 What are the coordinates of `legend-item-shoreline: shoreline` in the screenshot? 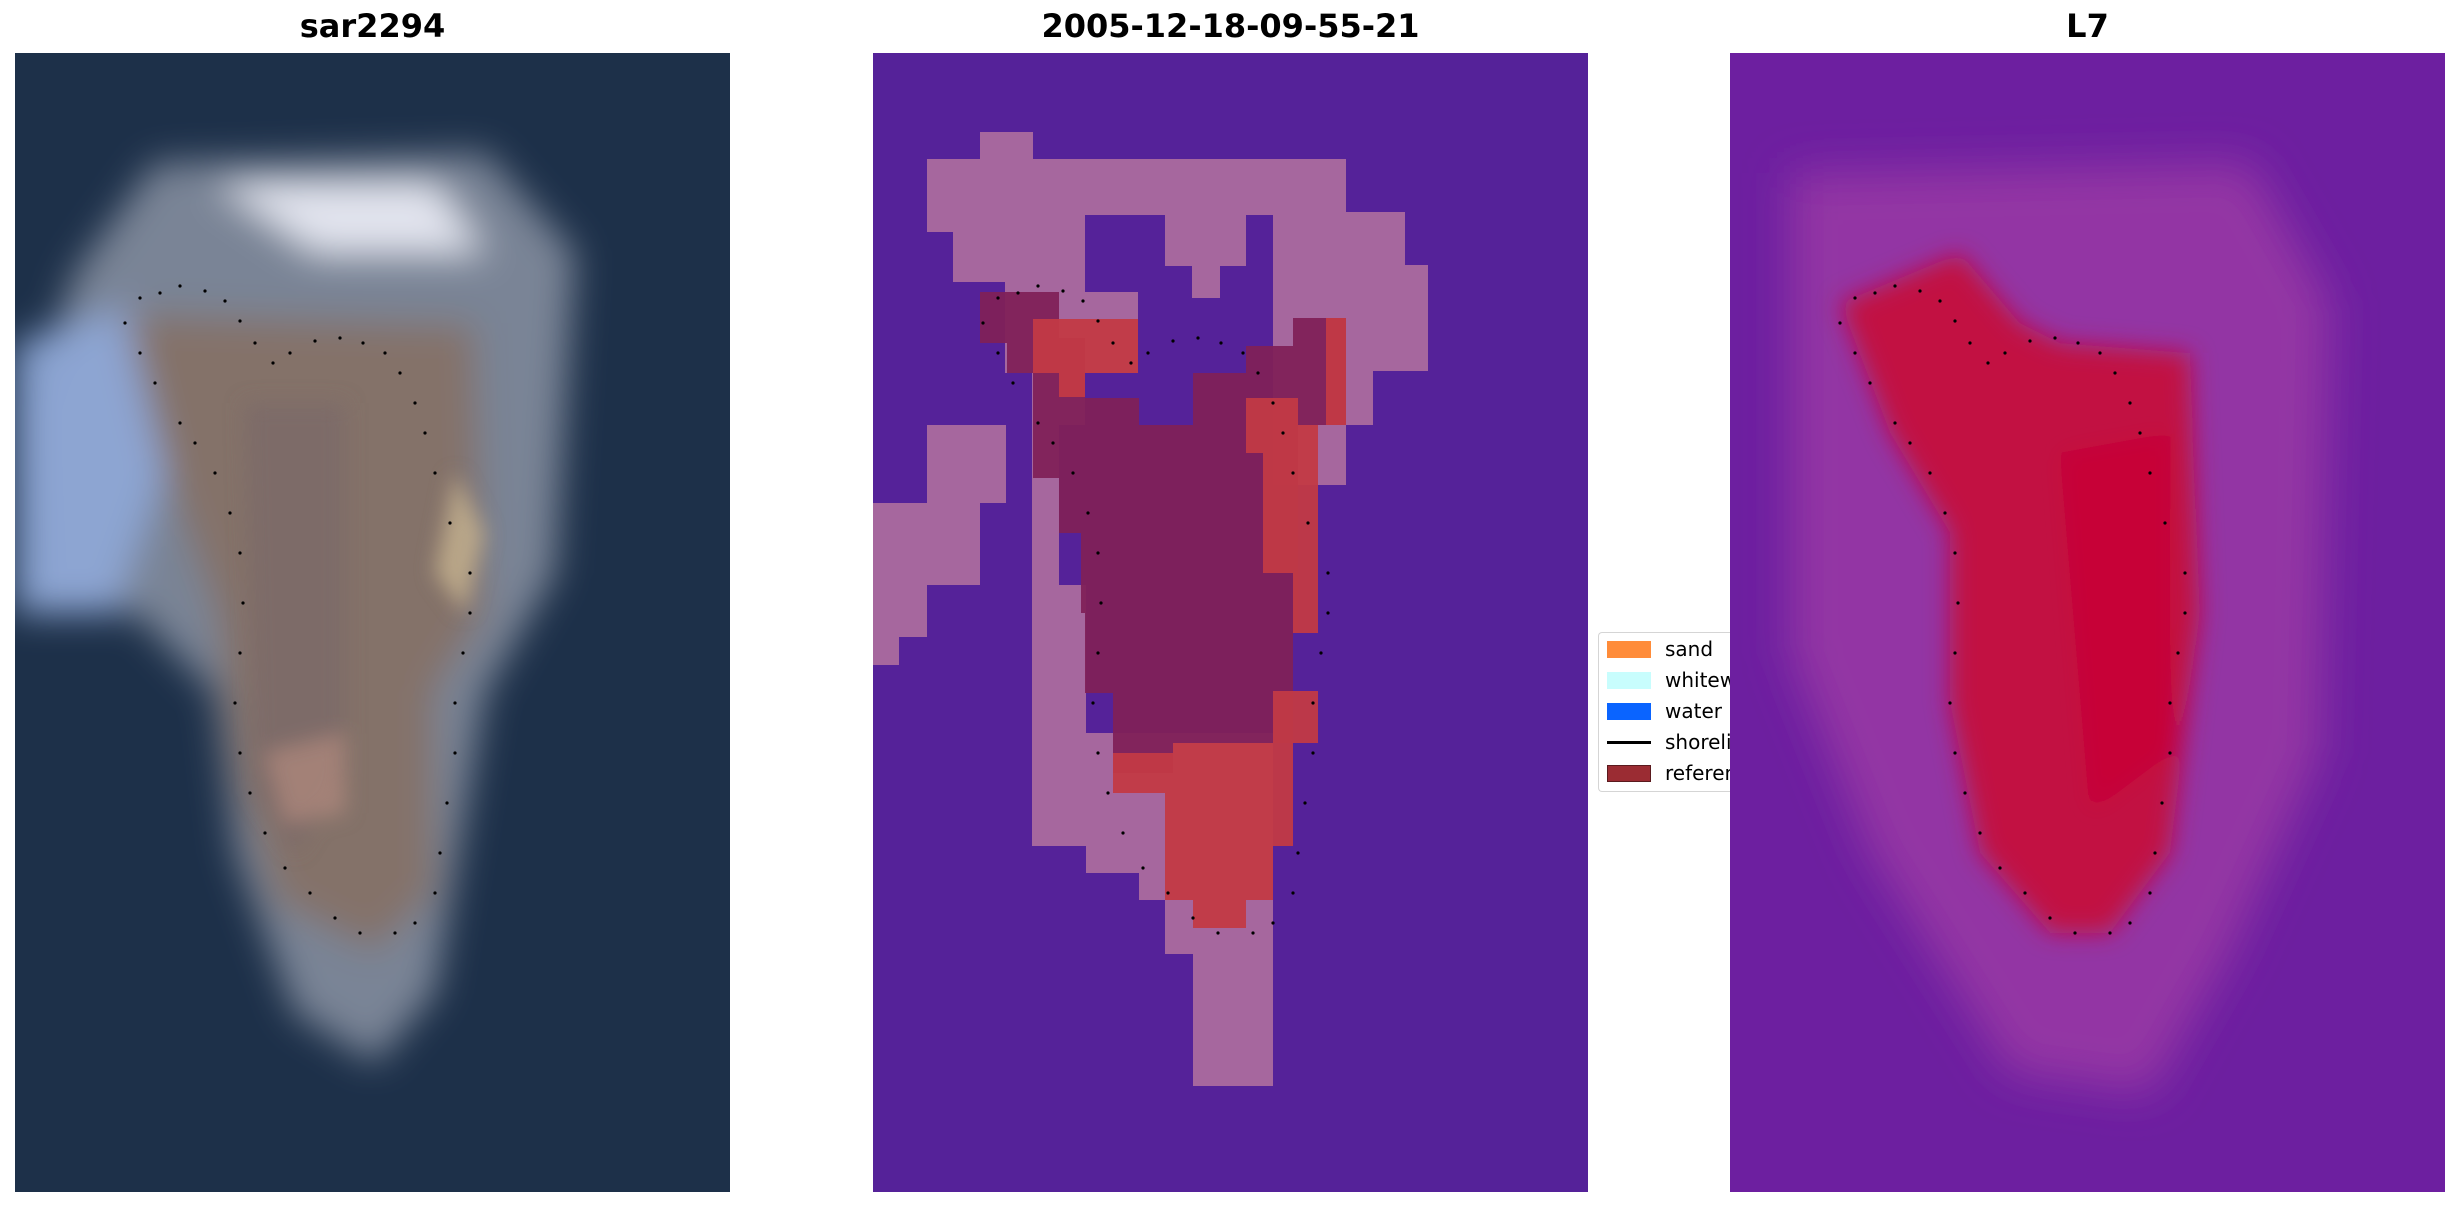 It's located at (1669, 742).